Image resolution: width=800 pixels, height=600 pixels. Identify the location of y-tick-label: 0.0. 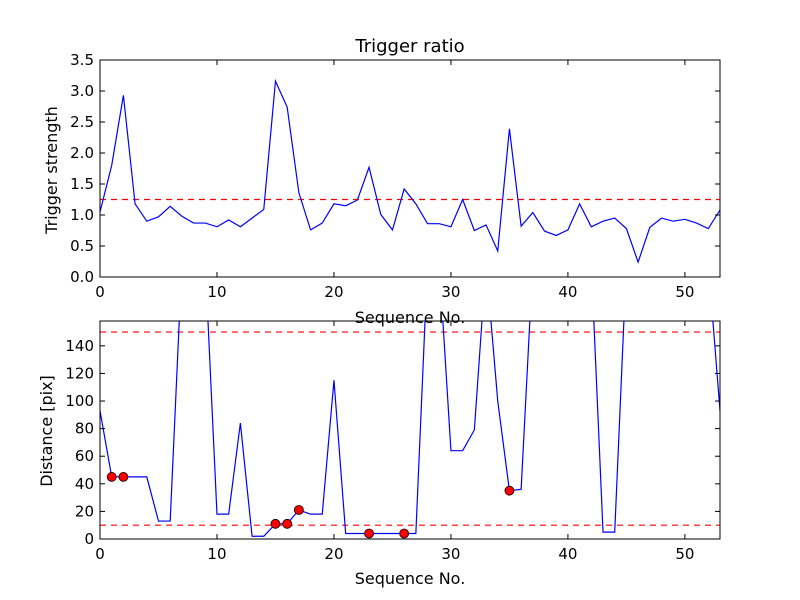
(82, 277).